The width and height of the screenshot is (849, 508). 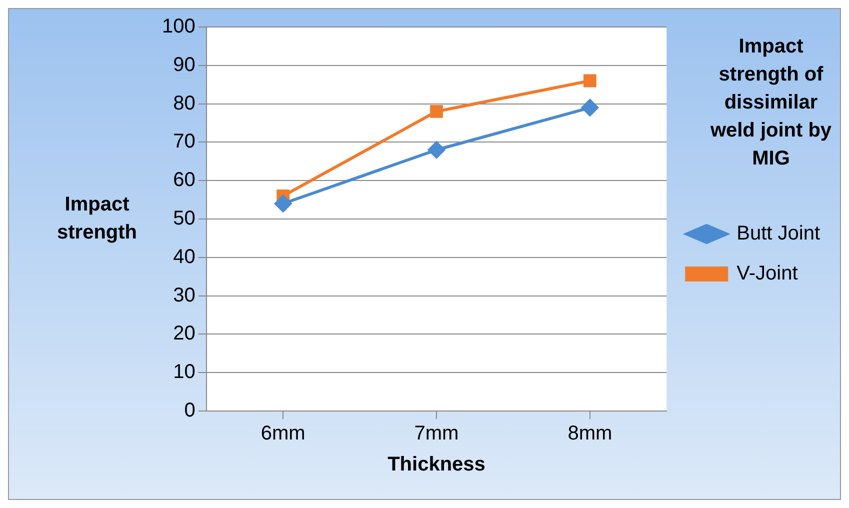 I want to click on y-tick-label: 60, so click(x=184, y=180).